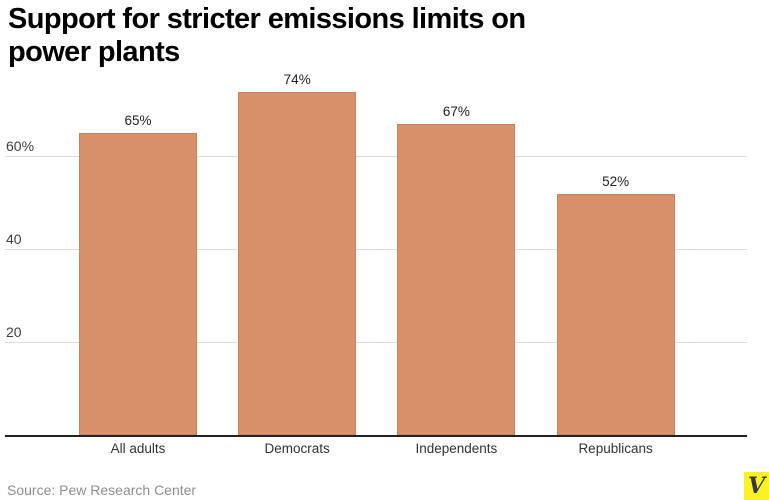 This screenshot has height=500, width=769. I want to click on bar-democrats, so click(297, 263).